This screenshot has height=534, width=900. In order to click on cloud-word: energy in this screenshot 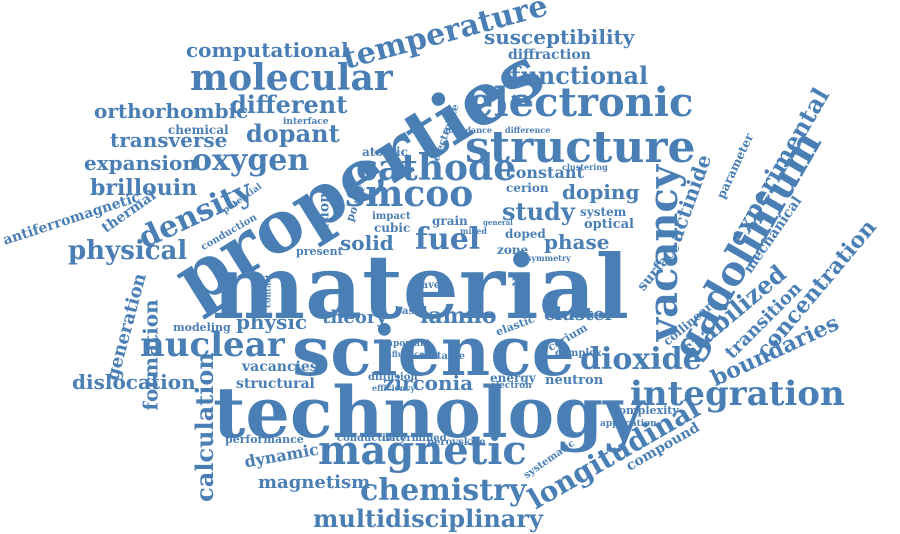, I will do `click(513, 378)`.